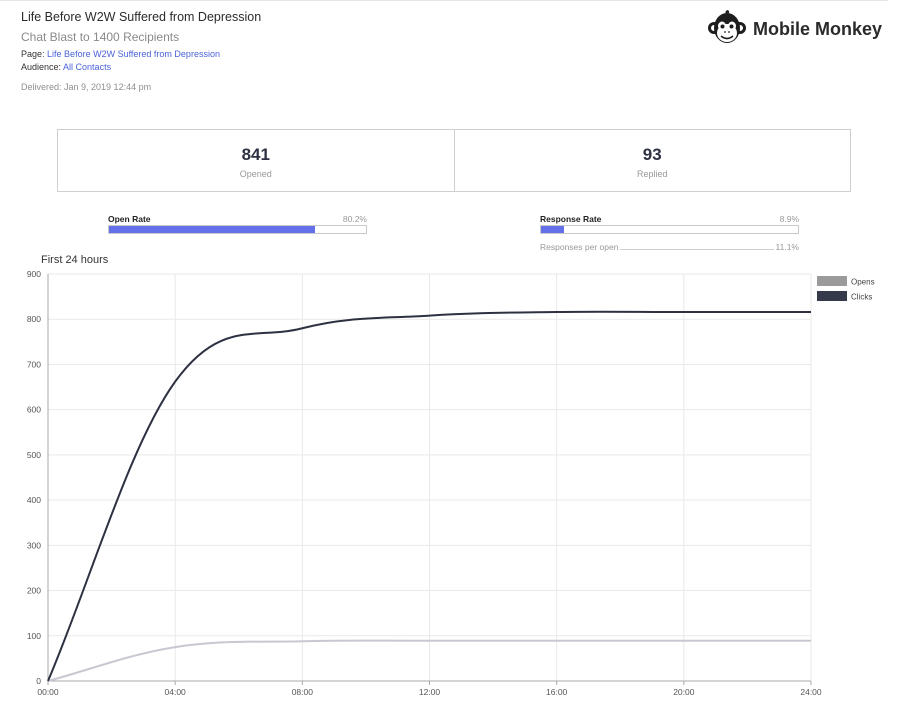 The width and height of the screenshot is (900, 709). I want to click on stat-replied: 93 Replied, so click(652, 160).